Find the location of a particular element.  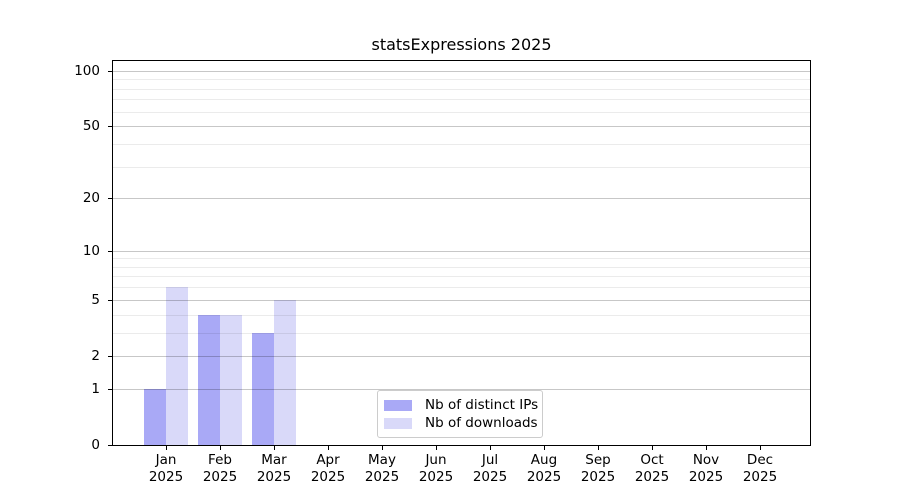

x-tick-month: Jul is located at coordinates (490, 460).